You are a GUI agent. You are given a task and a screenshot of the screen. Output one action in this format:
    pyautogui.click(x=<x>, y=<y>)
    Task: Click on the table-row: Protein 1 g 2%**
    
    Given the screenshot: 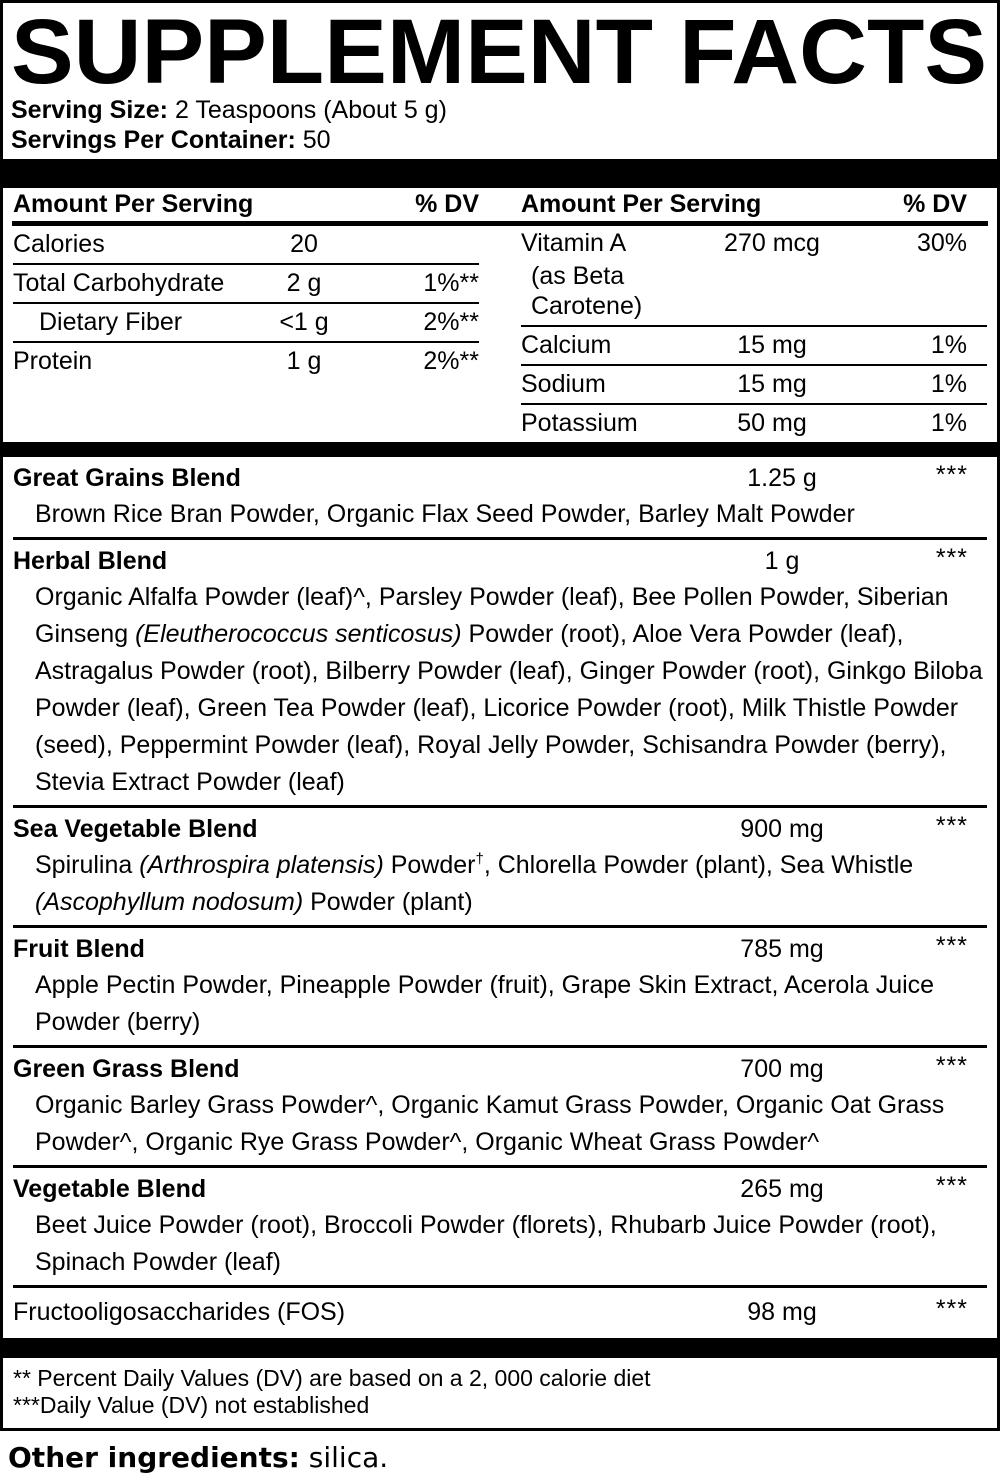 What is the action you would take?
    pyautogui.click(x=246, y=361)
    